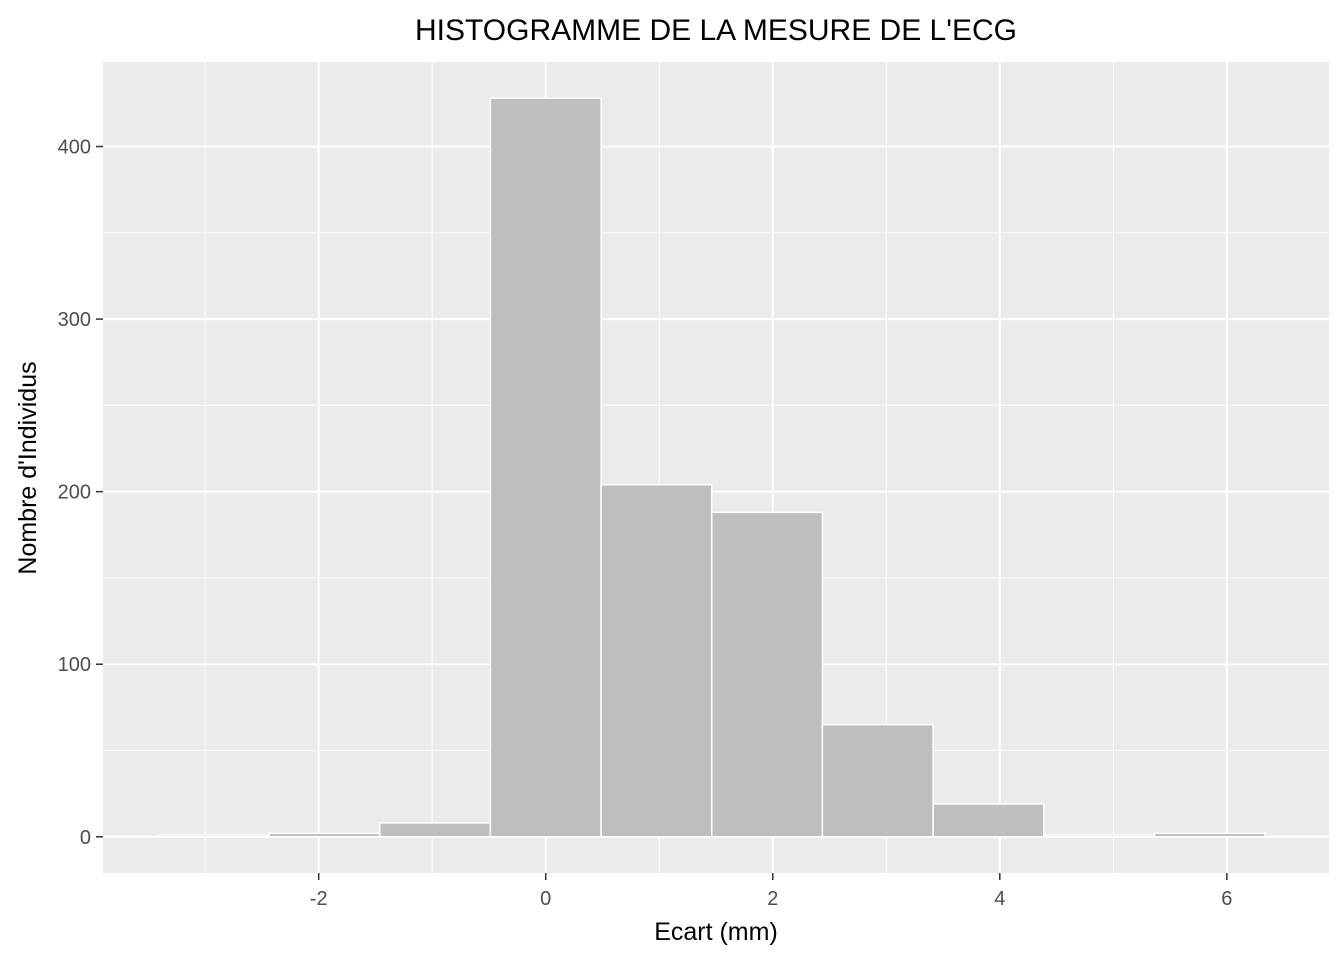 This screenshot has height=960, width=1344. What do you see at coordinates (74, 320) in the screenshot?
I see `y-tick-label: 300` at bounding box center [74, 320].